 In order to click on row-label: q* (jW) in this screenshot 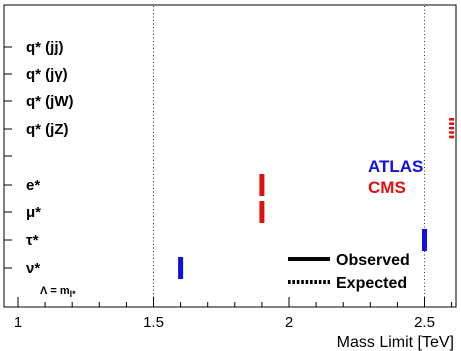, I will do `click(49, 101)`.